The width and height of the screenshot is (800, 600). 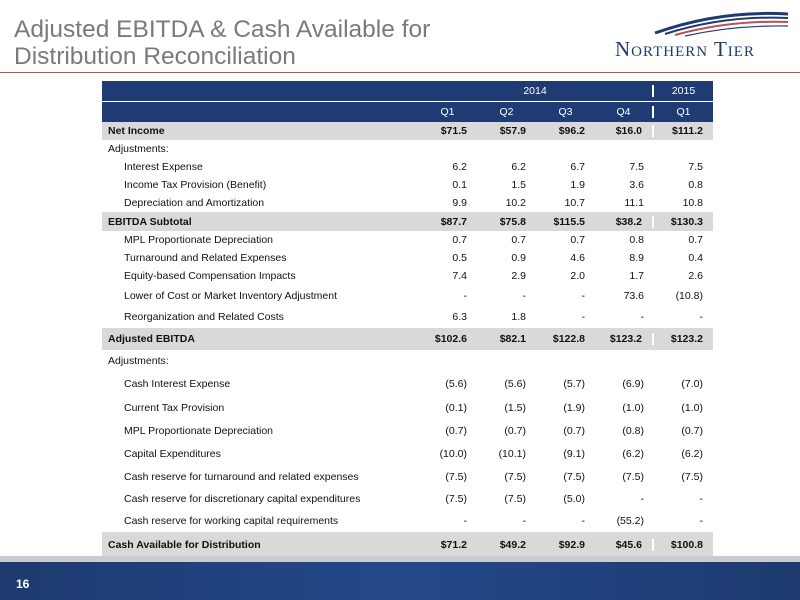 What do you see at coordinates (577, 276) in the screenshot?
I see `row-value: 2.0` at bounding box center [577, 276].